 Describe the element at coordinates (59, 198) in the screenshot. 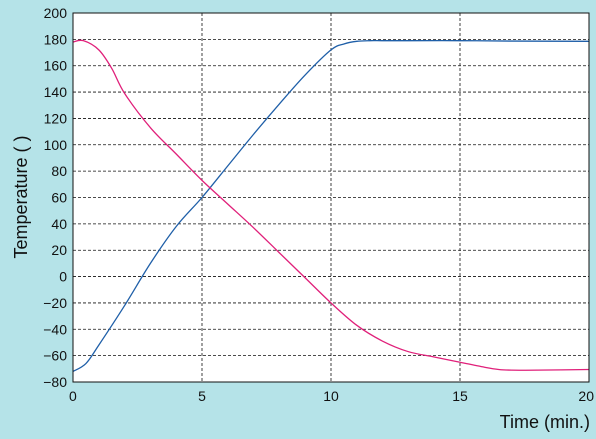

I see `y-tick-label: 60` at that location.